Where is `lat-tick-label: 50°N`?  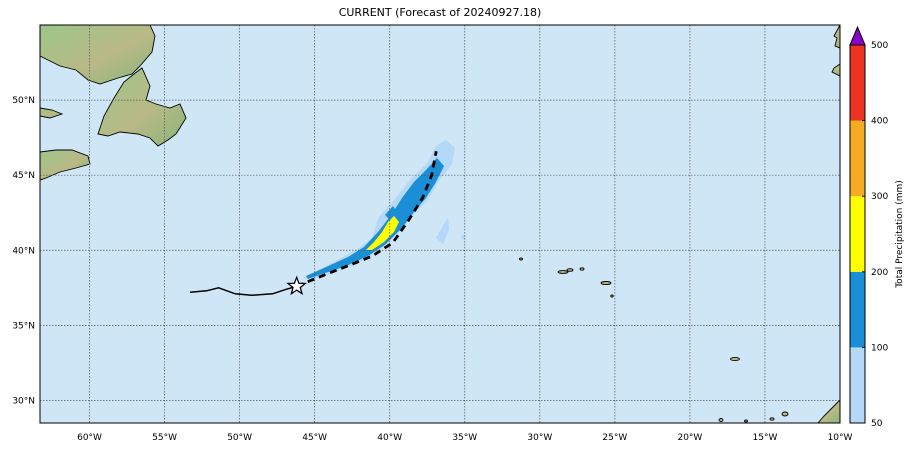
lat-tick-label: 50°N is located at coordinates (23, 101).